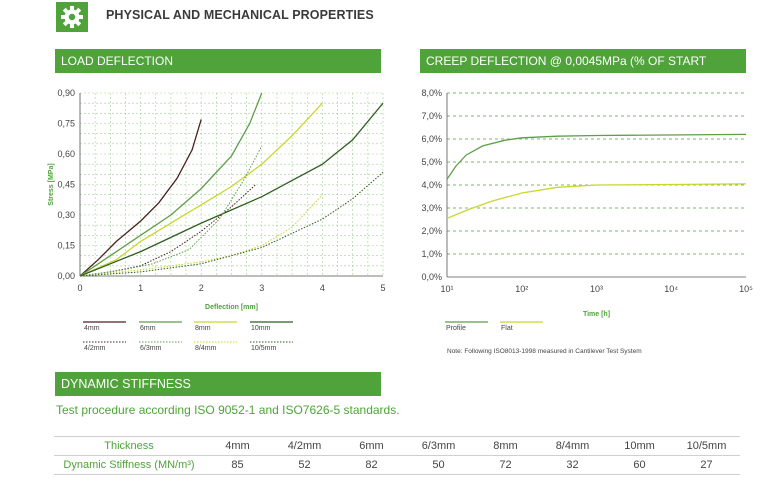 This screenshot has width=761, height=482. I want to click on stiffness-cell: 32, so click(572, 465).